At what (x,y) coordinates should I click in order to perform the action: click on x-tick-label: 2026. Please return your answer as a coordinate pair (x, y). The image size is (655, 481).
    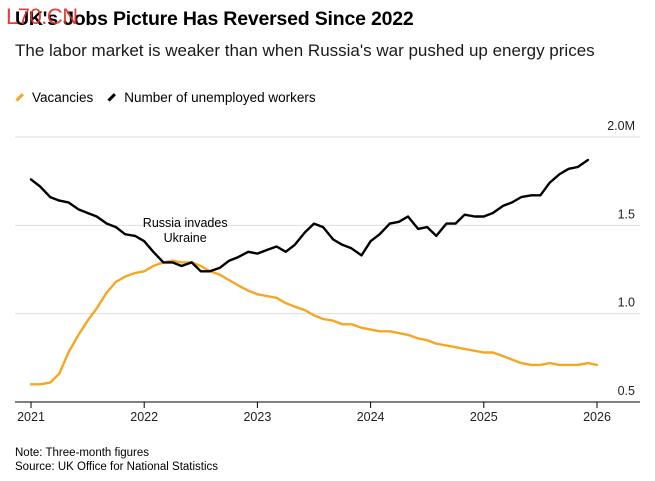
    Looking at the image, I should click on (597, 417).